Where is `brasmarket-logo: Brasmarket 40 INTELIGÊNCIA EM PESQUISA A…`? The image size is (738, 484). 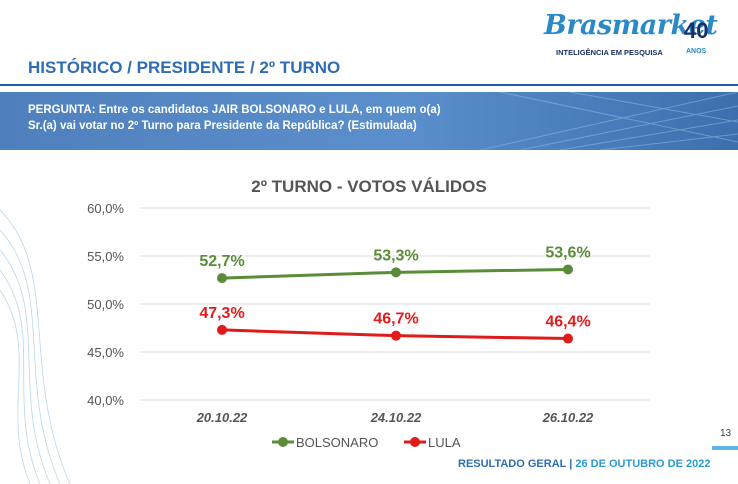 brasmarket-logo: Brasmarket 40 INTELIGÊNCIA EM PESQUISA A… is located at coordinates (635, 34).